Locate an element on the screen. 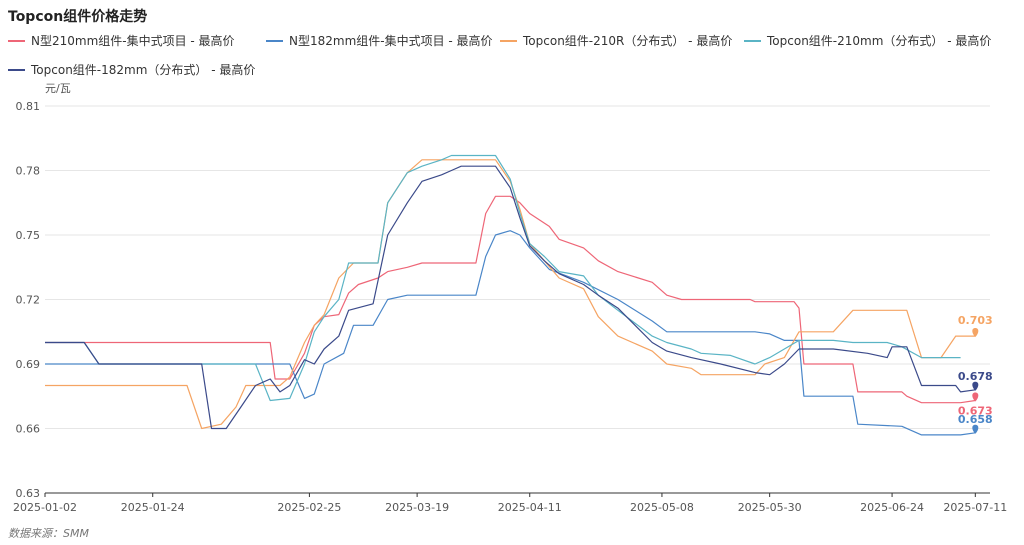 Image resolution: width=1024 pixels, height=545 pixels. y-tick-label: 0.78 is located at coordinates (28, 171).